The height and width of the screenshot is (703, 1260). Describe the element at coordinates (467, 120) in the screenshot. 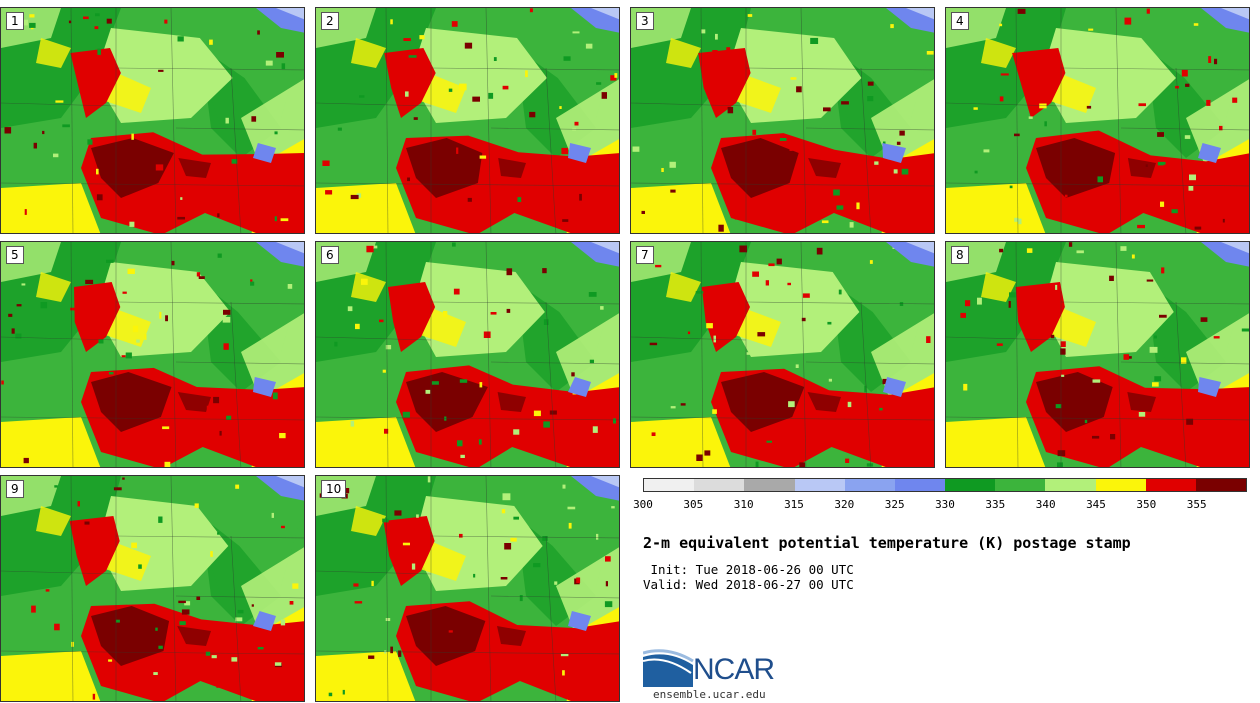

I see `postage-stamp-map: 2` at that location.